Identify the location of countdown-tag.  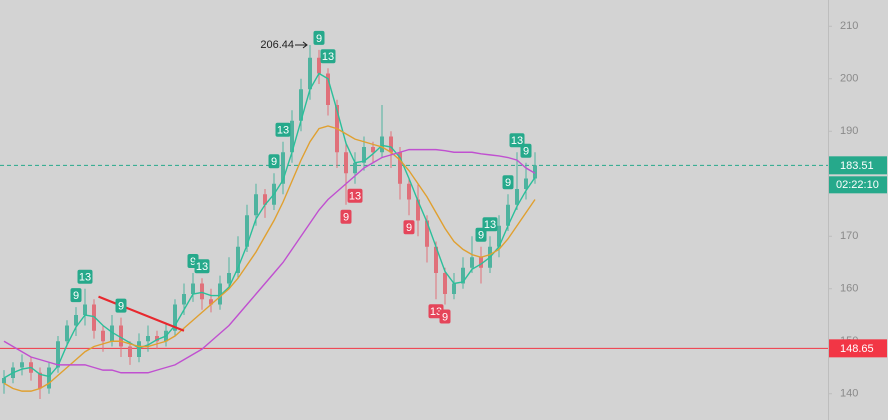
(858, 185).